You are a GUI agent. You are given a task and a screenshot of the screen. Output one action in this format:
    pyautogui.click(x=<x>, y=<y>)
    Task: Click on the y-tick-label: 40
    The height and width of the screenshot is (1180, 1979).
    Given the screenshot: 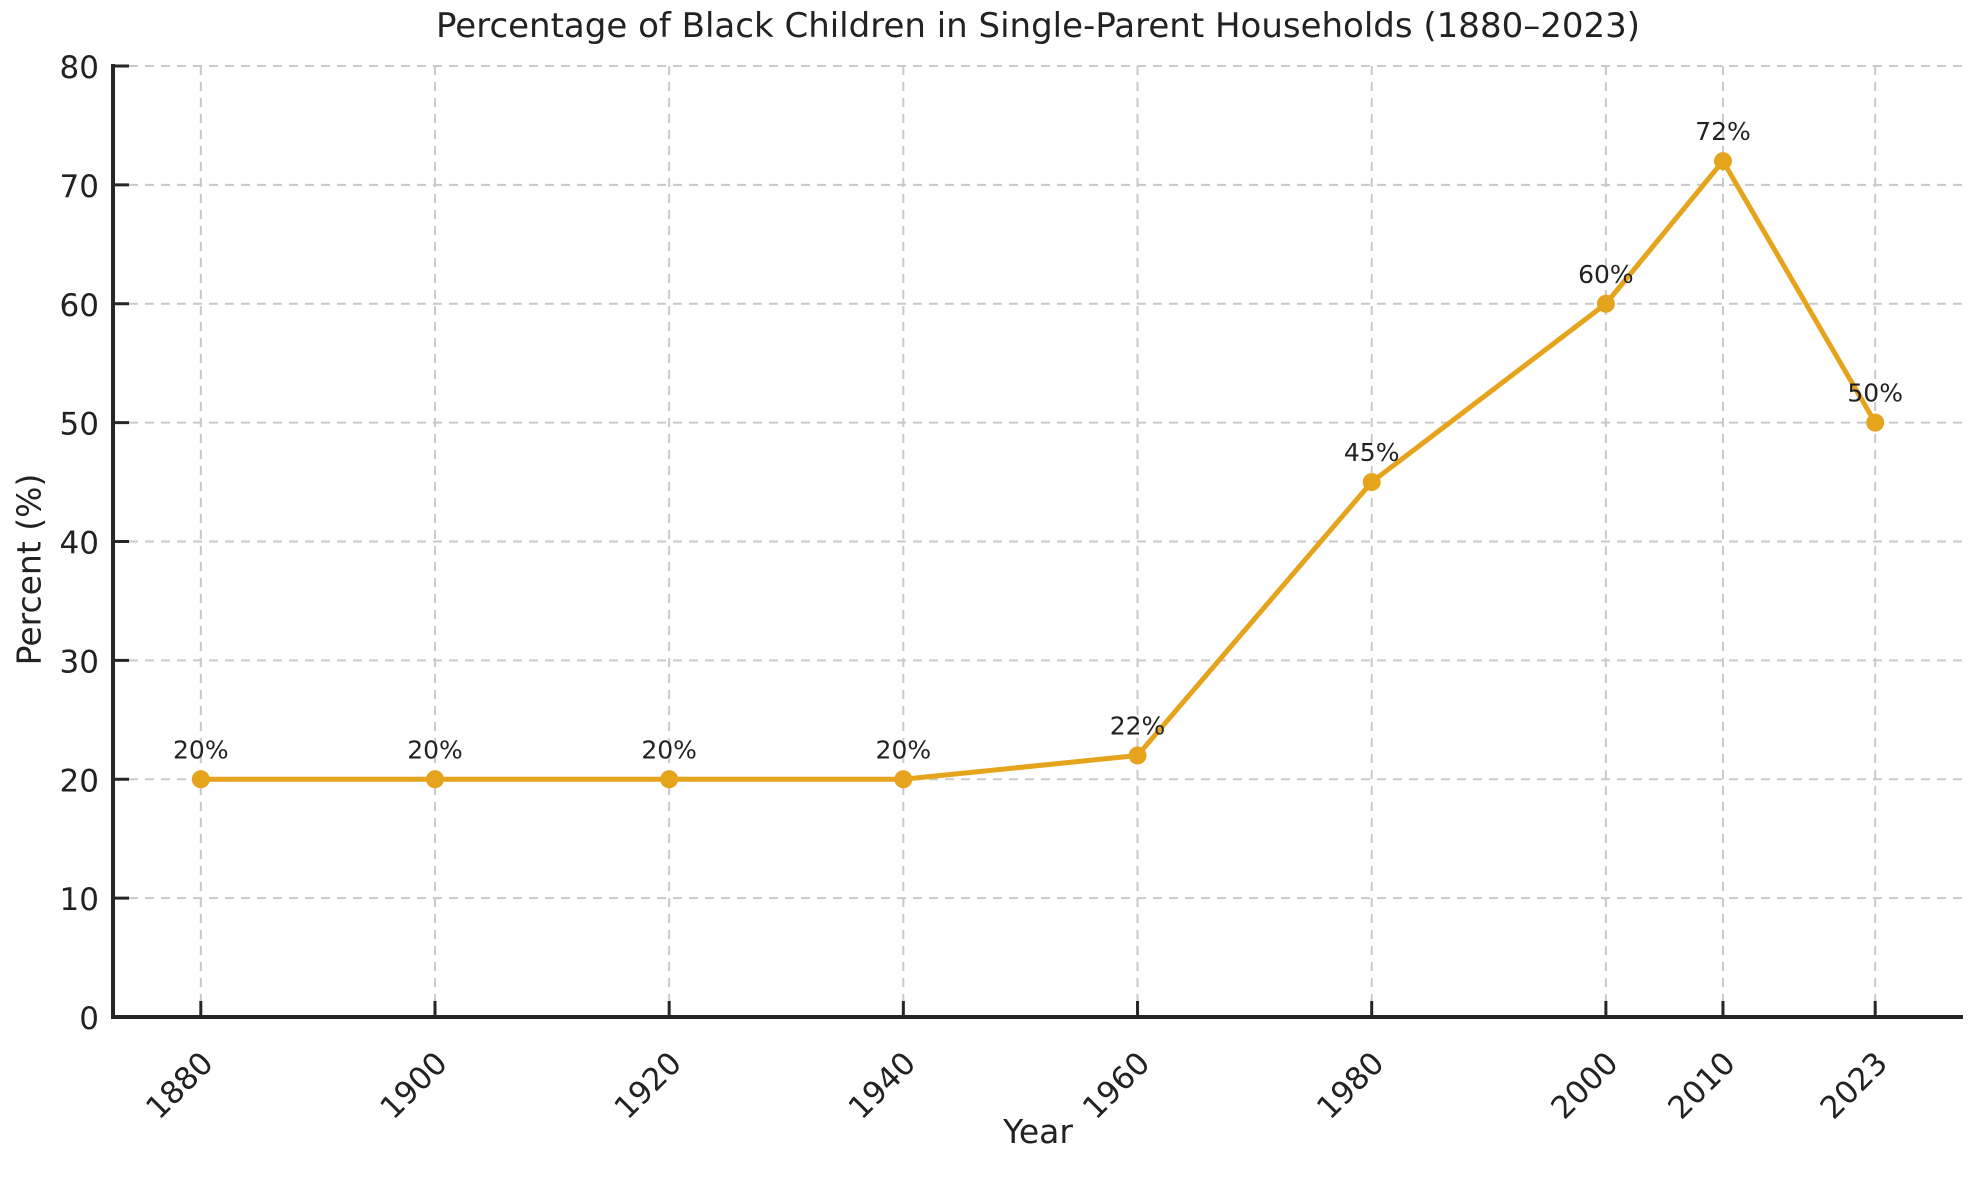 What is the action you would take?
    pyautogui.click(x=79, y=544)
    